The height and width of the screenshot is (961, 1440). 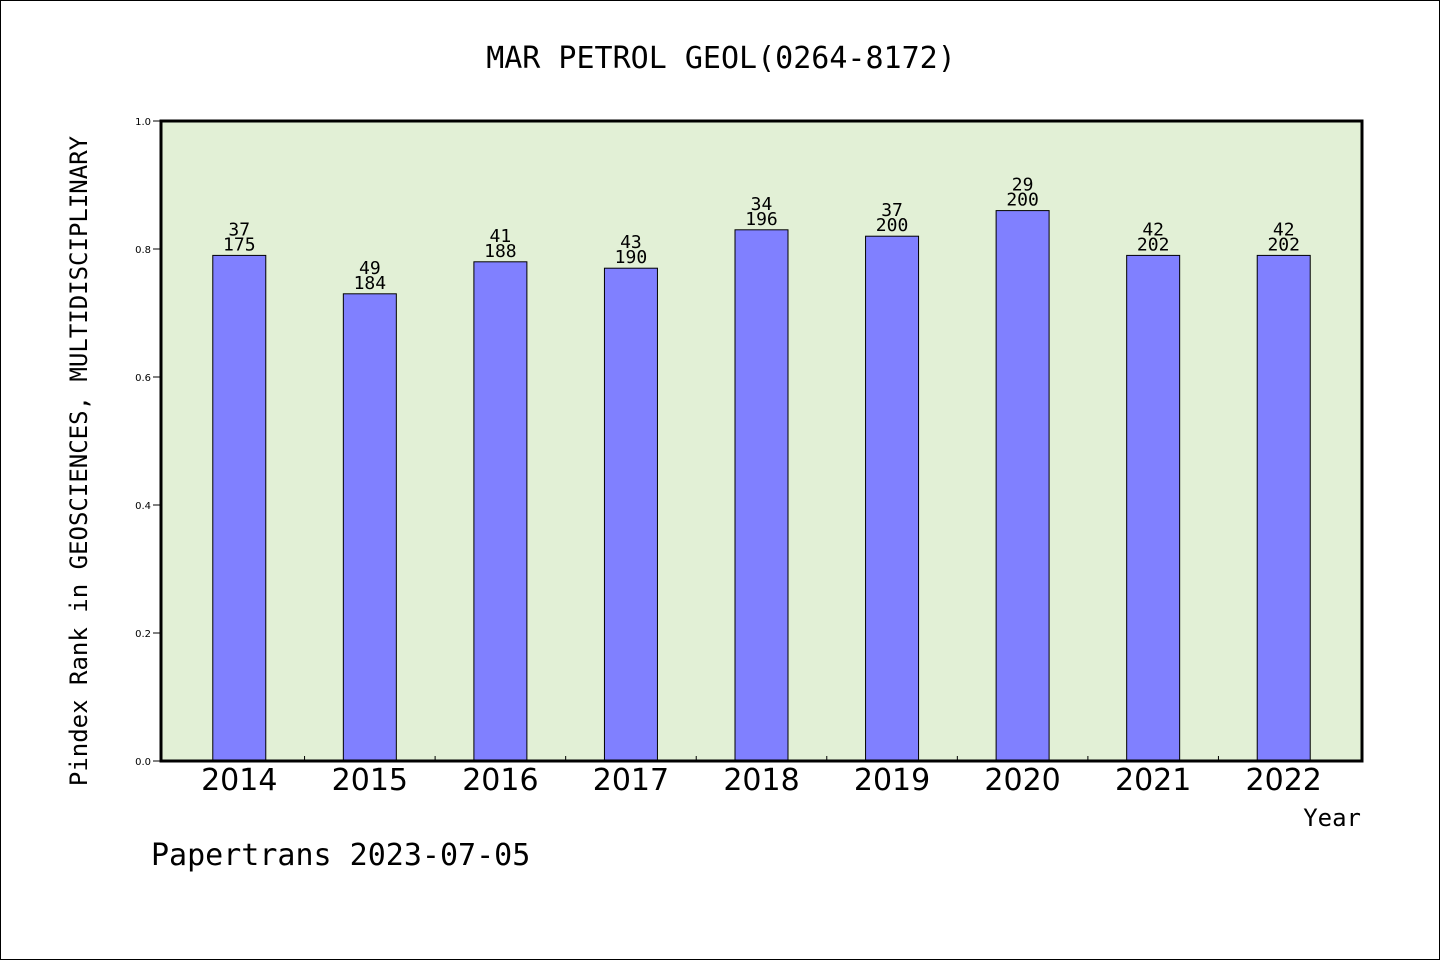 I want to click on bar-2021, so click(x=1153, y=508).